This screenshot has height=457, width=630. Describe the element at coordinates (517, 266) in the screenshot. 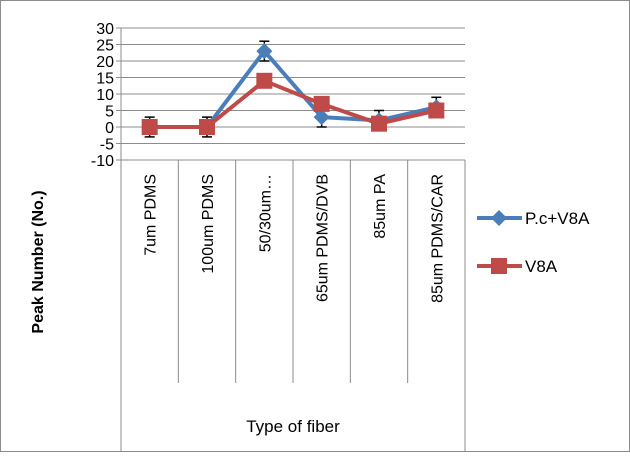

I see `legend-item: V8A` at that location.